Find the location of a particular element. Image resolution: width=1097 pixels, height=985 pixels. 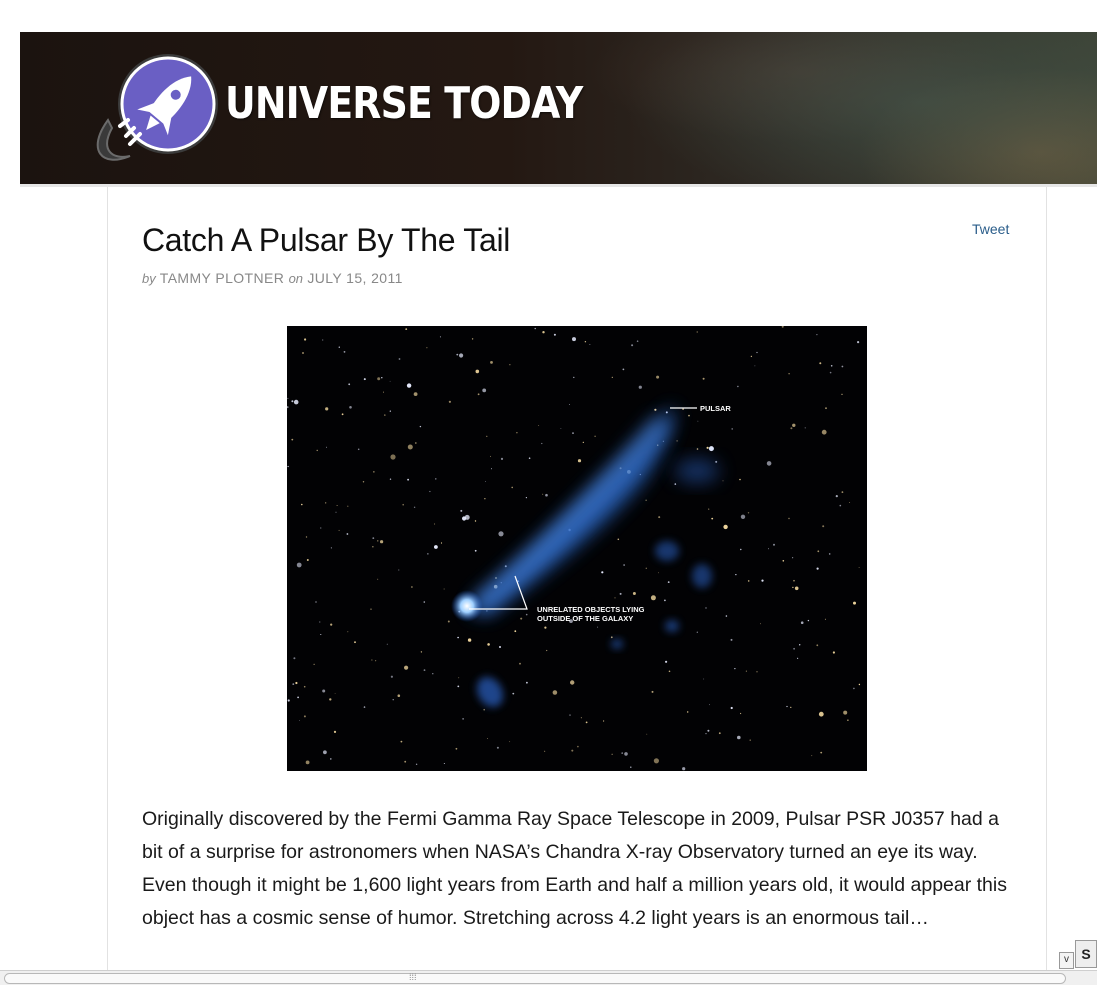

annotation-pulsar: PULSAR is located at coordinates (715, 408).